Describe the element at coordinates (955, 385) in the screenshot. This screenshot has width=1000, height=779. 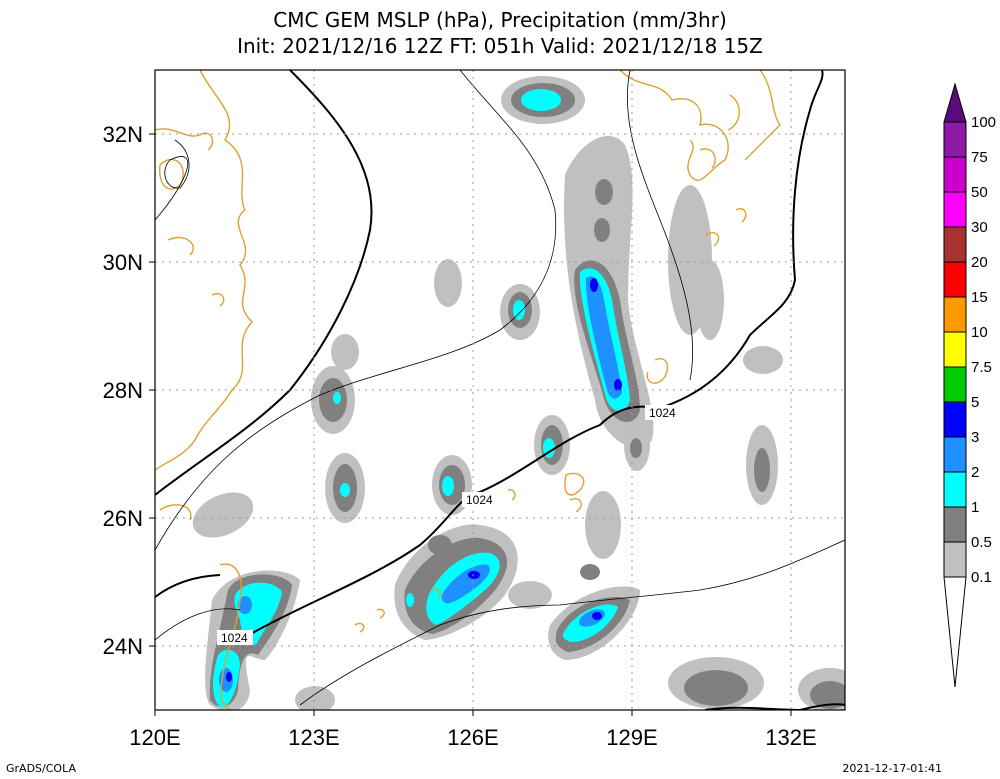
I see `precip-colorbar` at that location.